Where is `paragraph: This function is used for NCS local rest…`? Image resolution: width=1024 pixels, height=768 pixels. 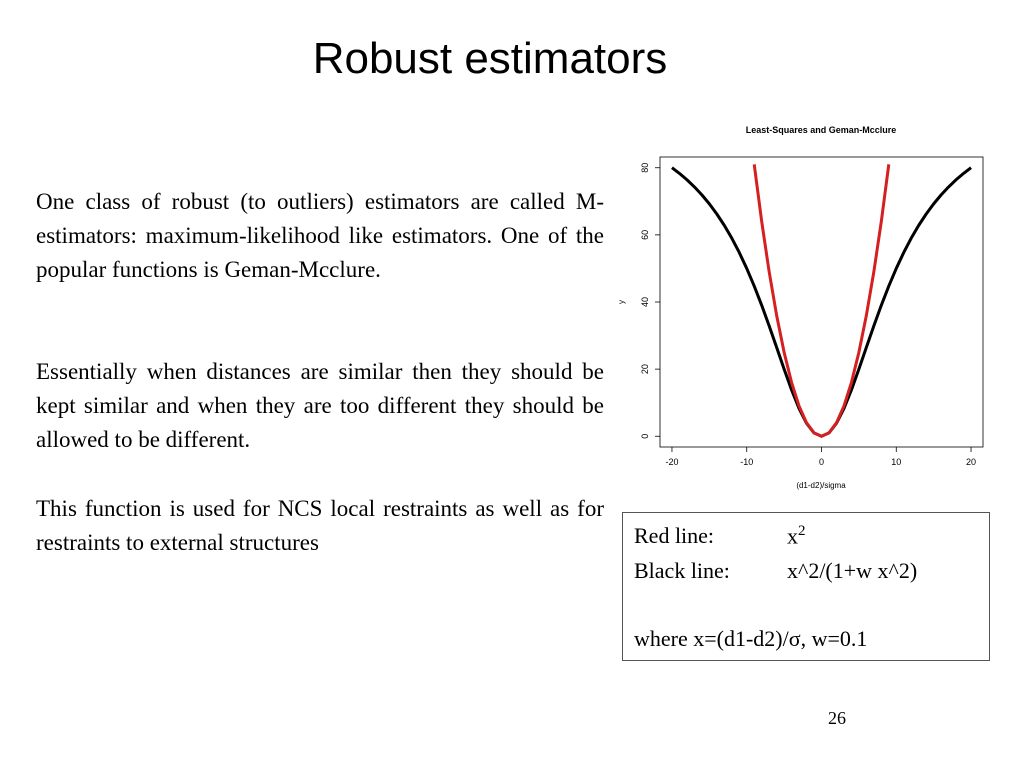 paragraph: This function is used for NCS local rest… is located at coordinates (320, 525).